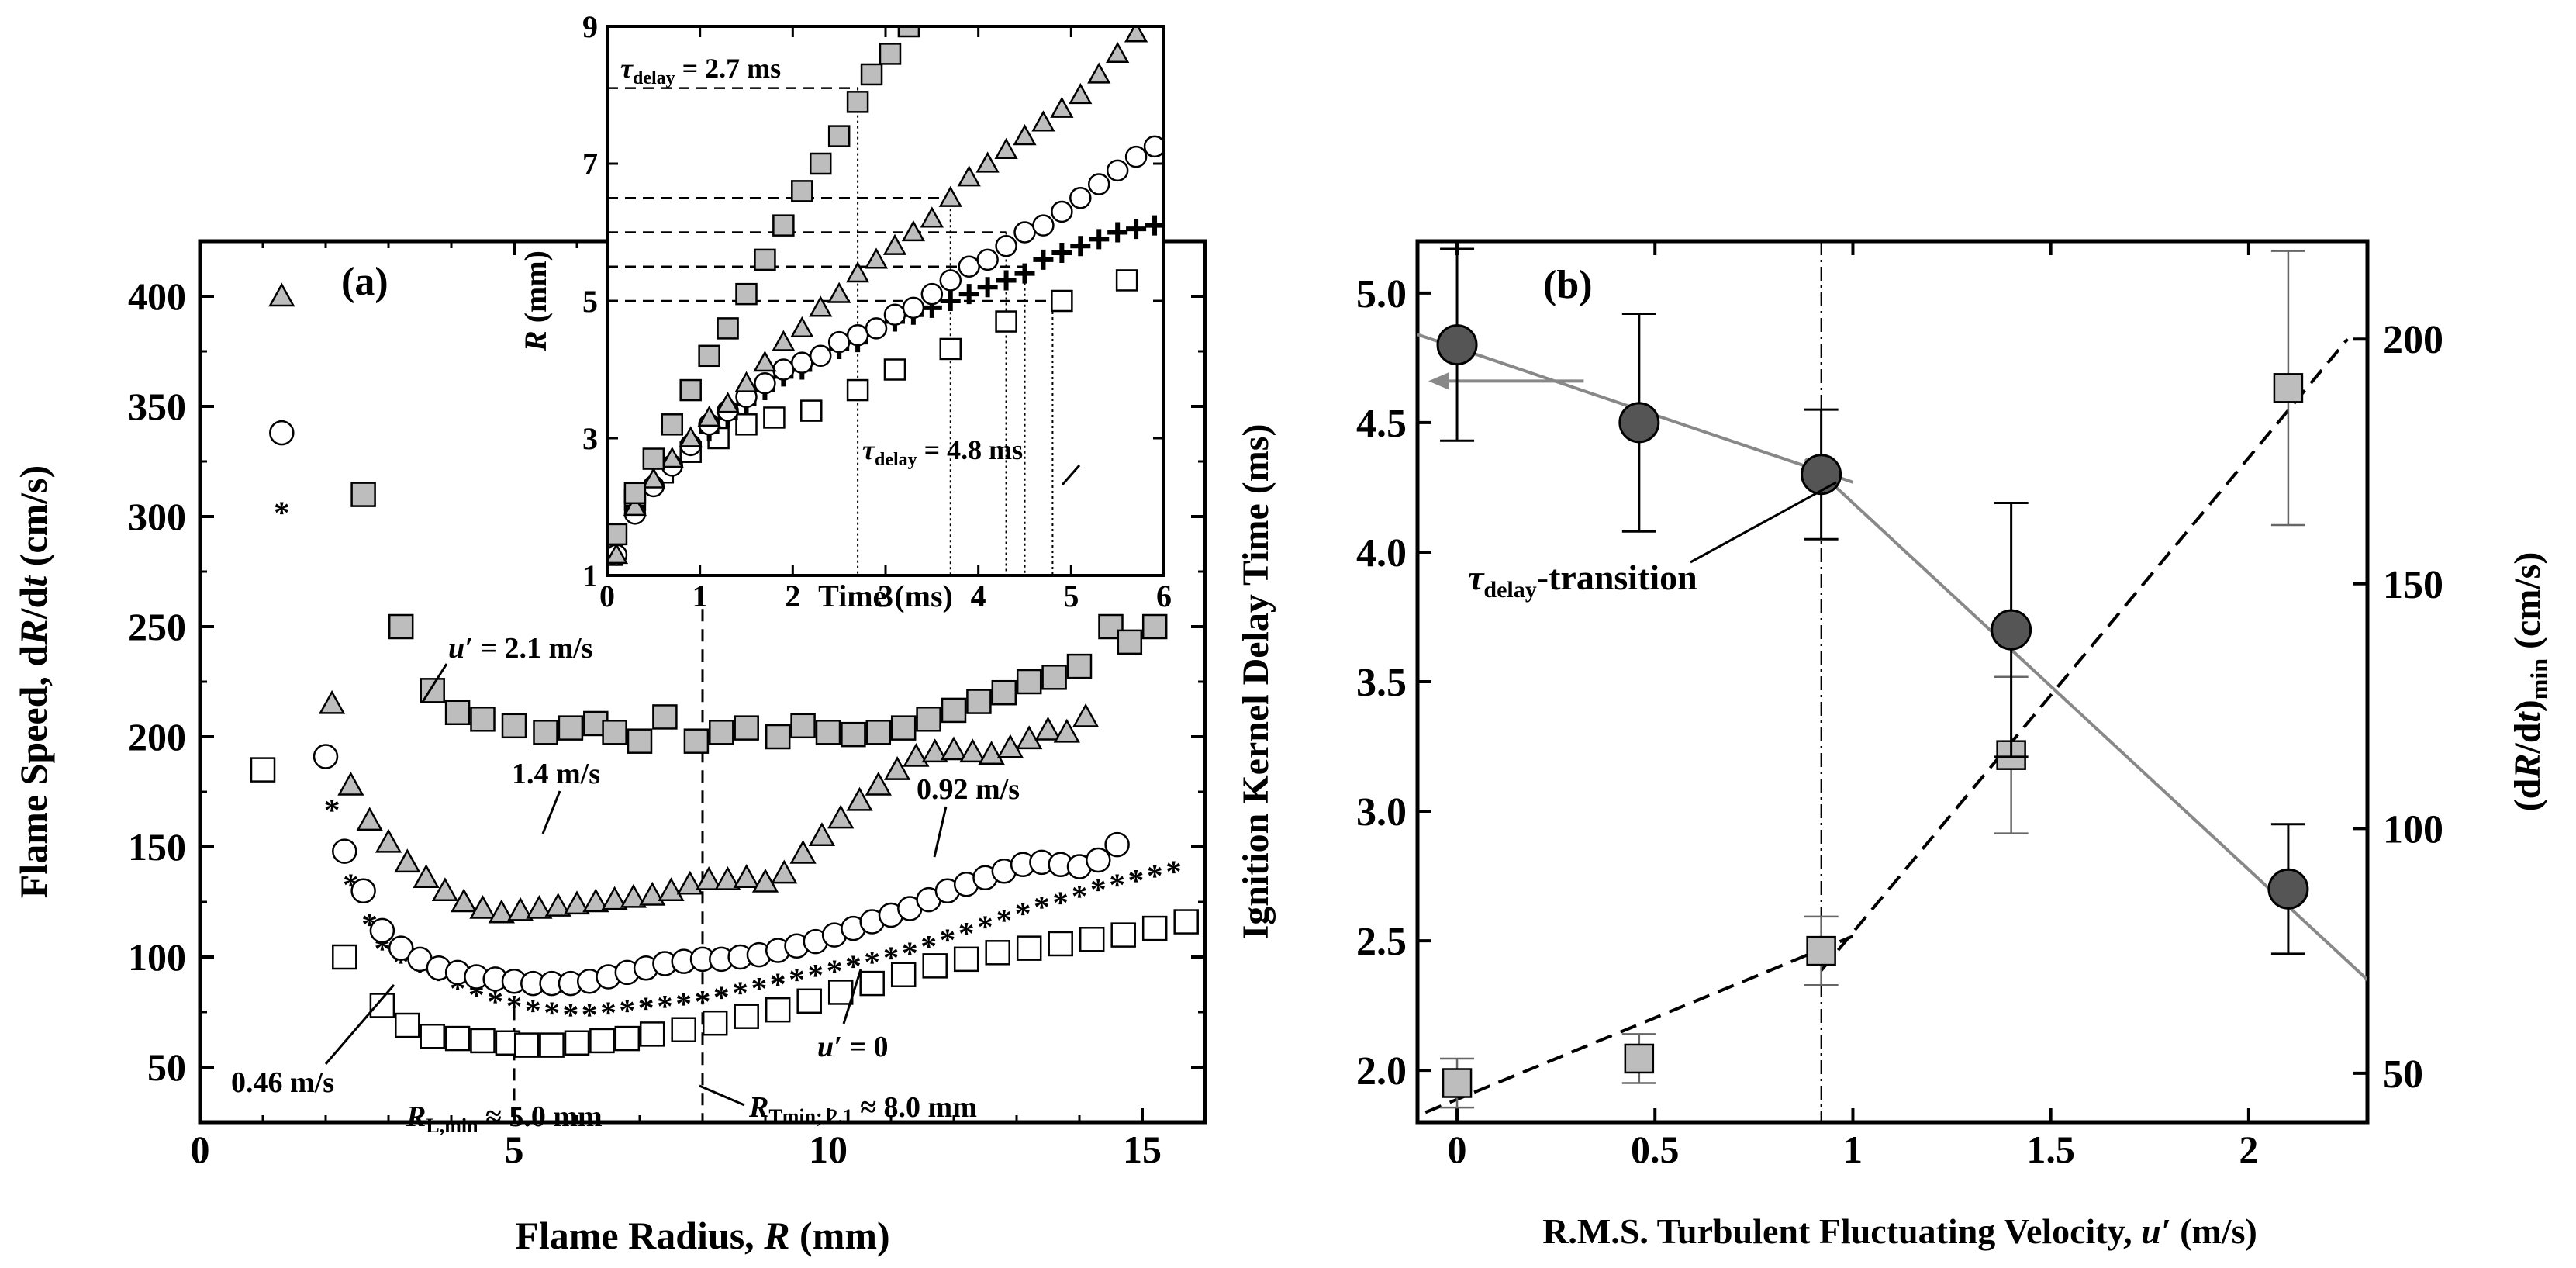  Describe the element at coordinates (722, 1095) in the screenshot. I see `annotation-r-tmin-leader` at that location.